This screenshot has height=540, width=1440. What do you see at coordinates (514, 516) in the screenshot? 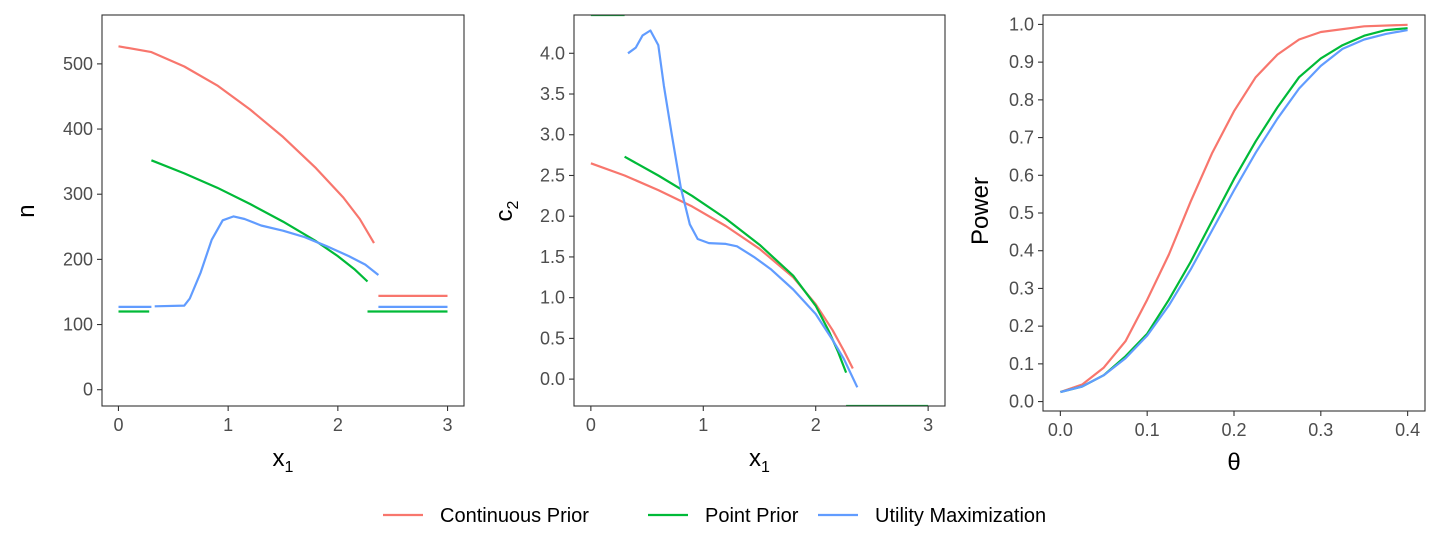
I see `legend-label: Continuous Prior` at bounding box center [514, 516].